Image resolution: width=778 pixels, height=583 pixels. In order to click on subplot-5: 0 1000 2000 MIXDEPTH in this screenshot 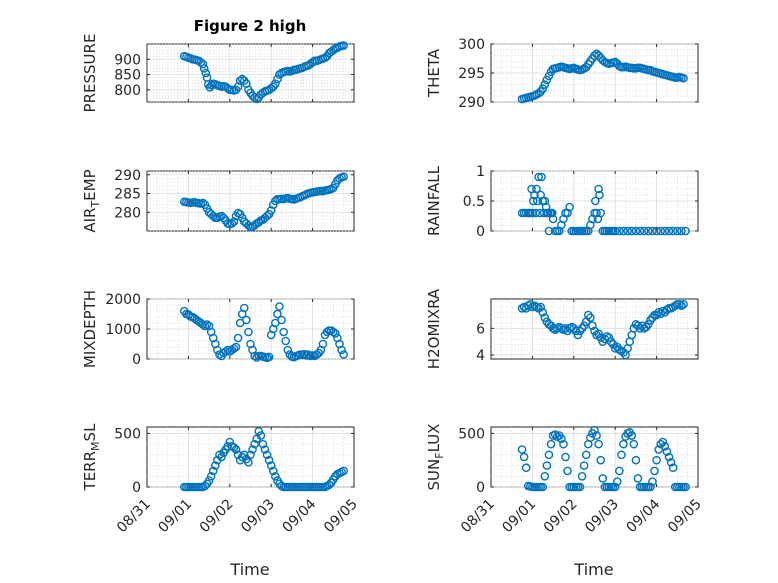, I will do `click(218, 329)`.